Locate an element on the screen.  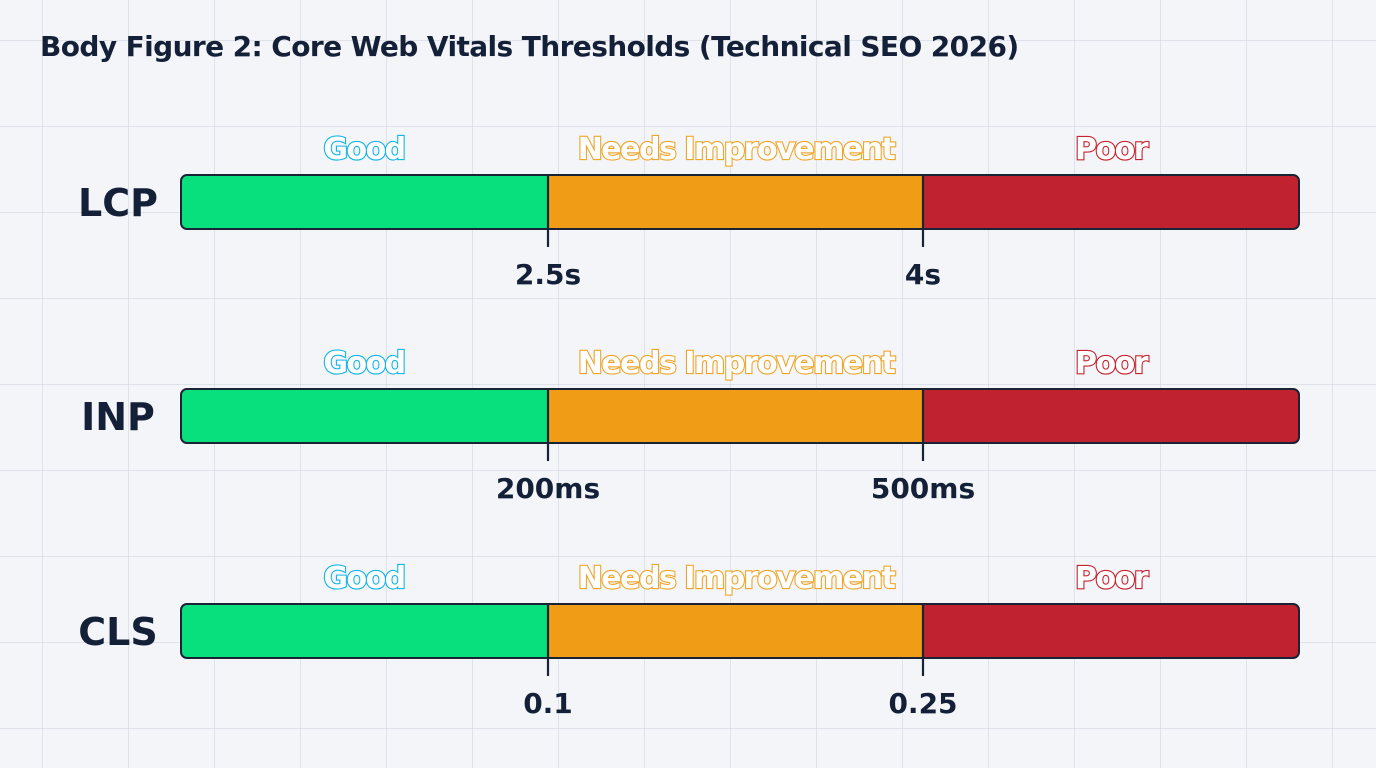
threshold-label: 2.5s is located at coordinates (548, 274).